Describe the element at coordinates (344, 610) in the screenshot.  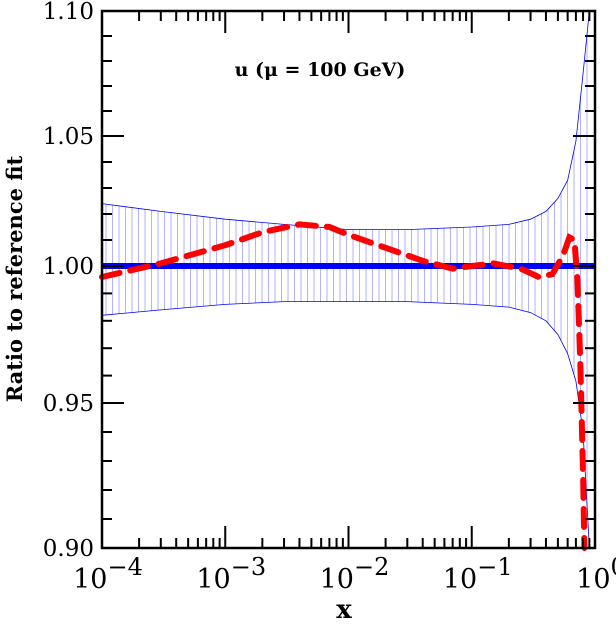
I see `x-axis-label: x` at that location.